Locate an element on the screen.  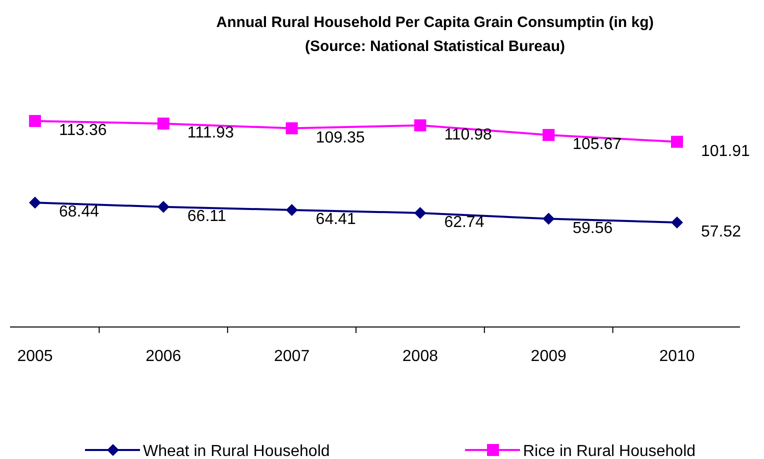
x-tick-label: 2010 is located at coordinates (677, 356).